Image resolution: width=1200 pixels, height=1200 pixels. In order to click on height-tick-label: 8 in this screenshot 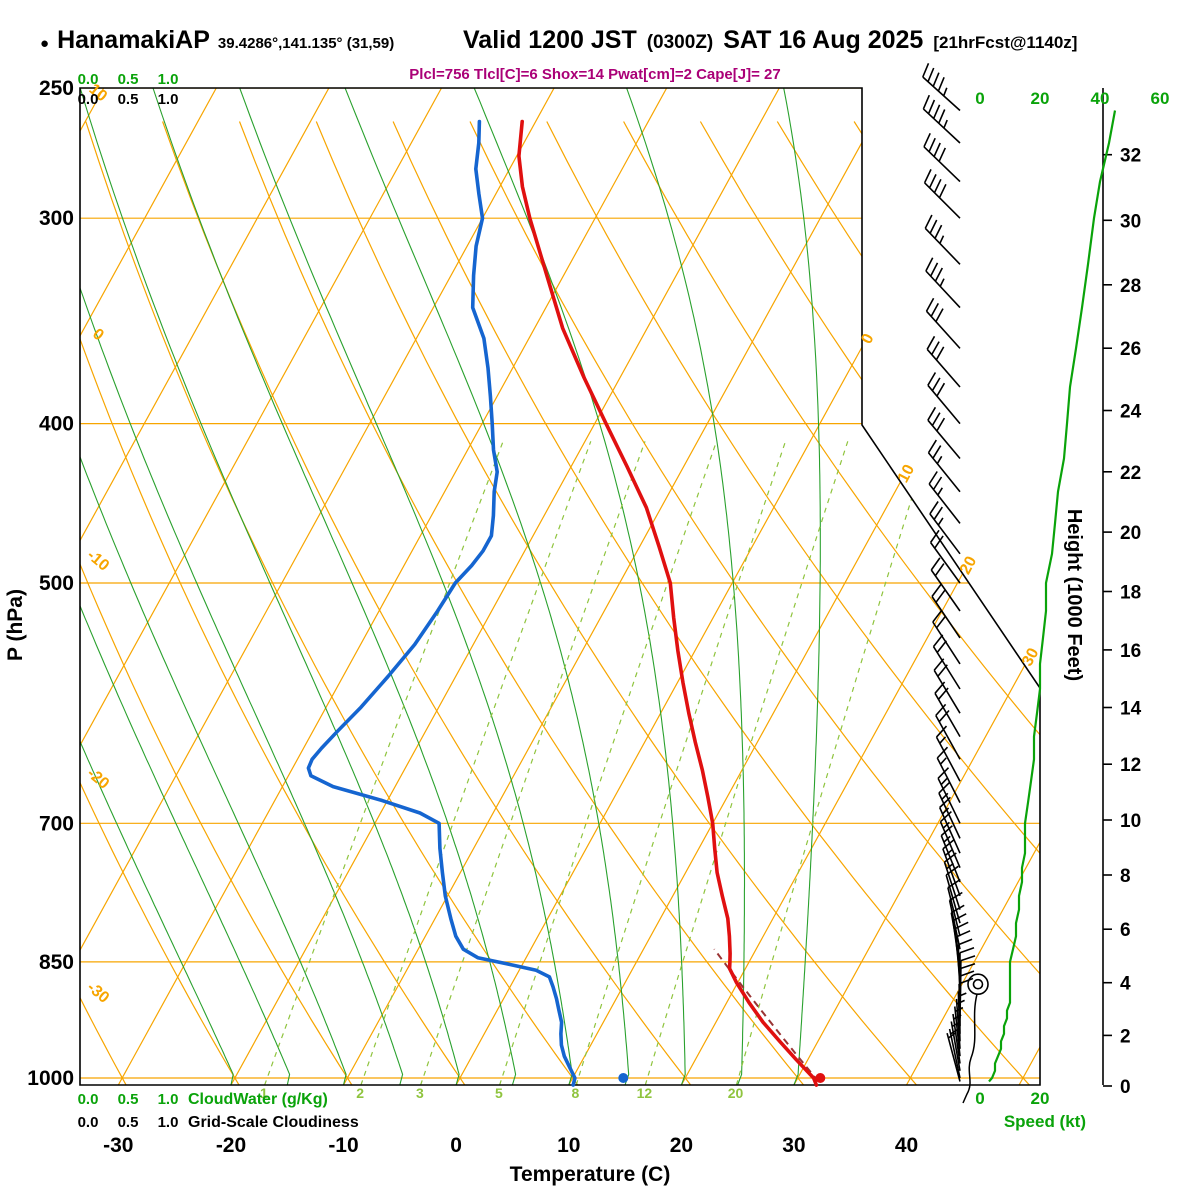, I will do `click(1125, 876)`.